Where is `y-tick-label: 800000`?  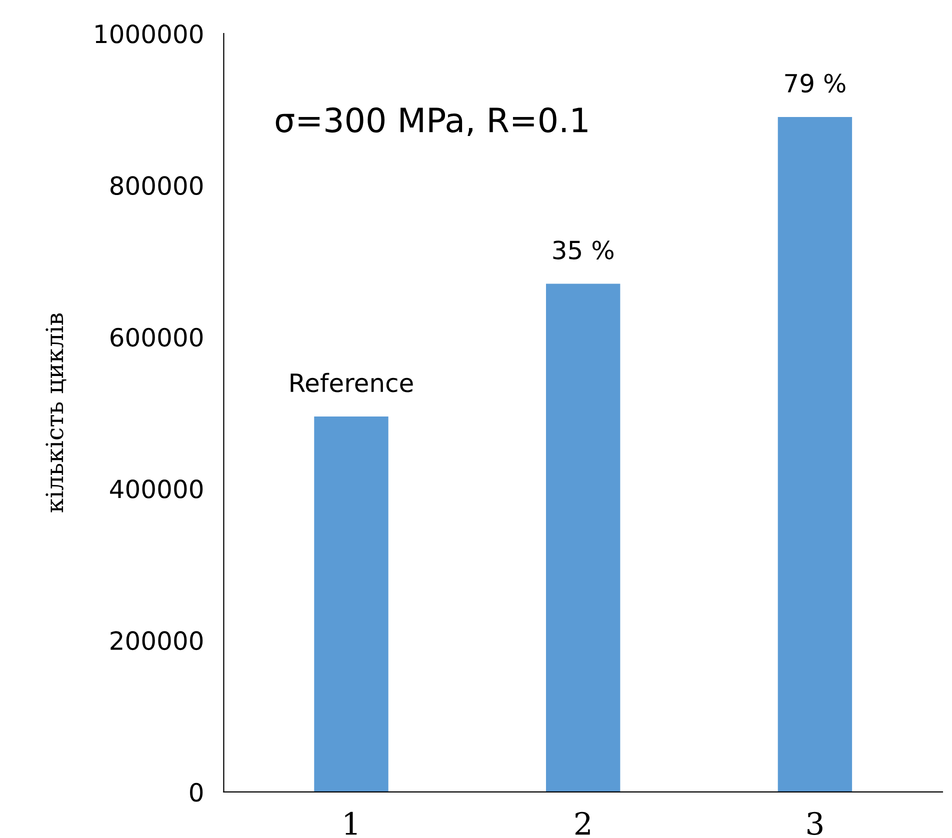 y-tick-label: 800000 is located at coordinates (156, 186).